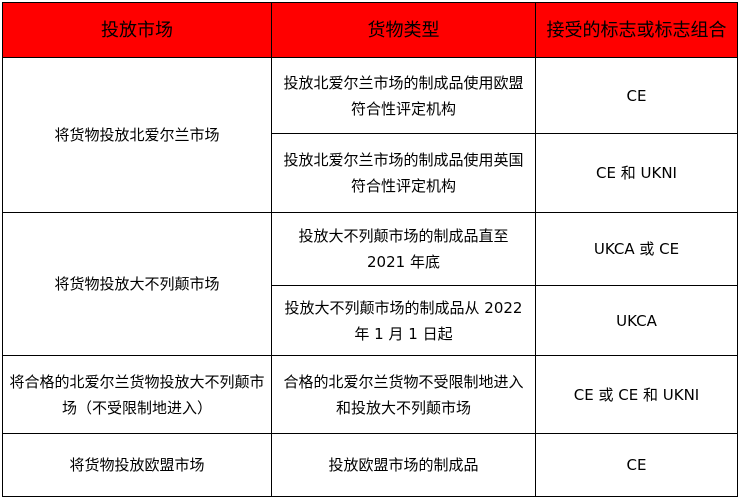 This screenshot has height=499, width=740. What do you see at coordinates (137, 30) in the screenshot?
I see `header-market: 投放市场` at bounding box center [137, 30].